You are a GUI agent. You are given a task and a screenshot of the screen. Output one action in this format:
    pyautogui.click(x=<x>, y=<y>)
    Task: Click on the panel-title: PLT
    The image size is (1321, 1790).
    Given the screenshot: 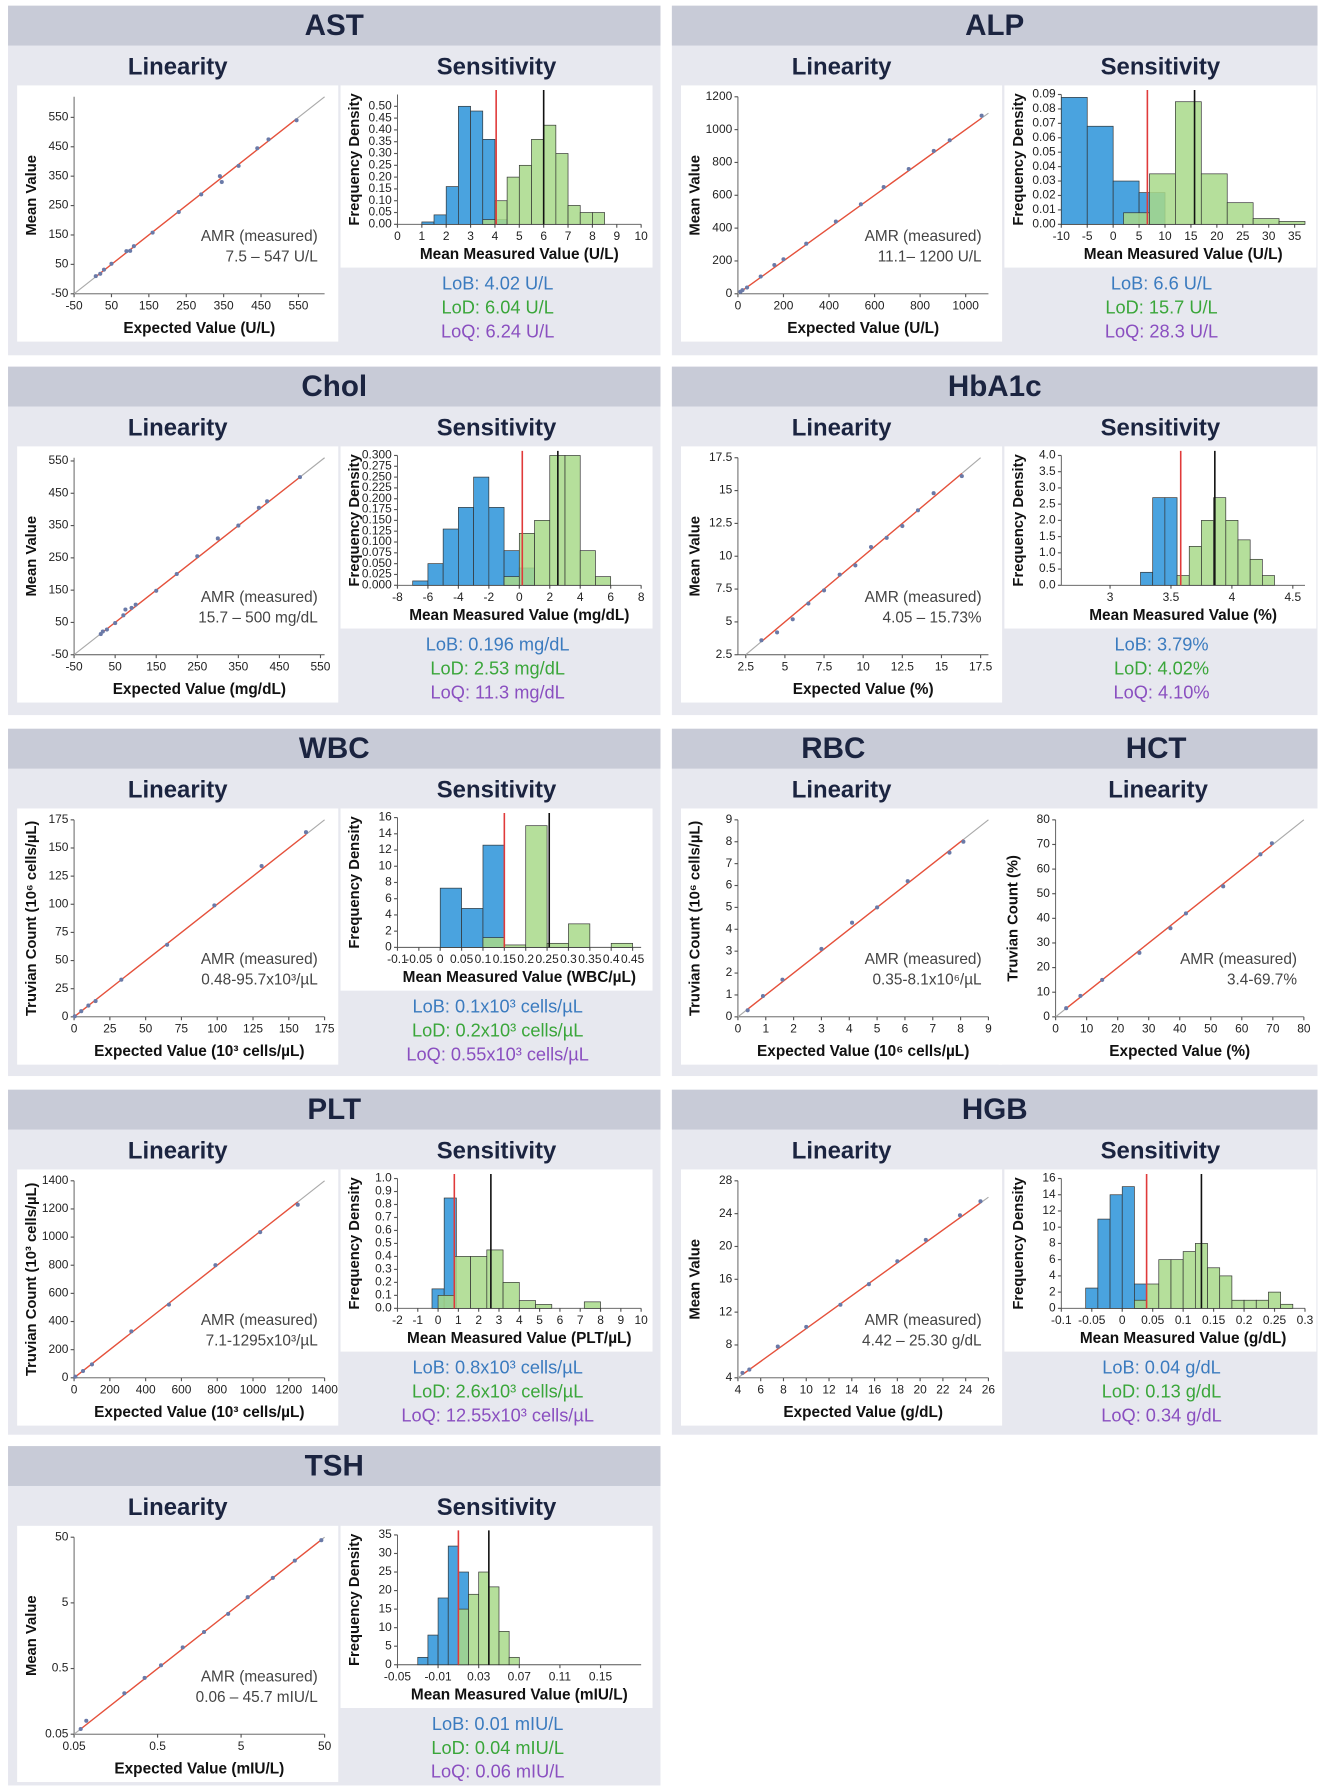 What is the action you would take?
    pyautogui.click(x=334, y=1109)
    